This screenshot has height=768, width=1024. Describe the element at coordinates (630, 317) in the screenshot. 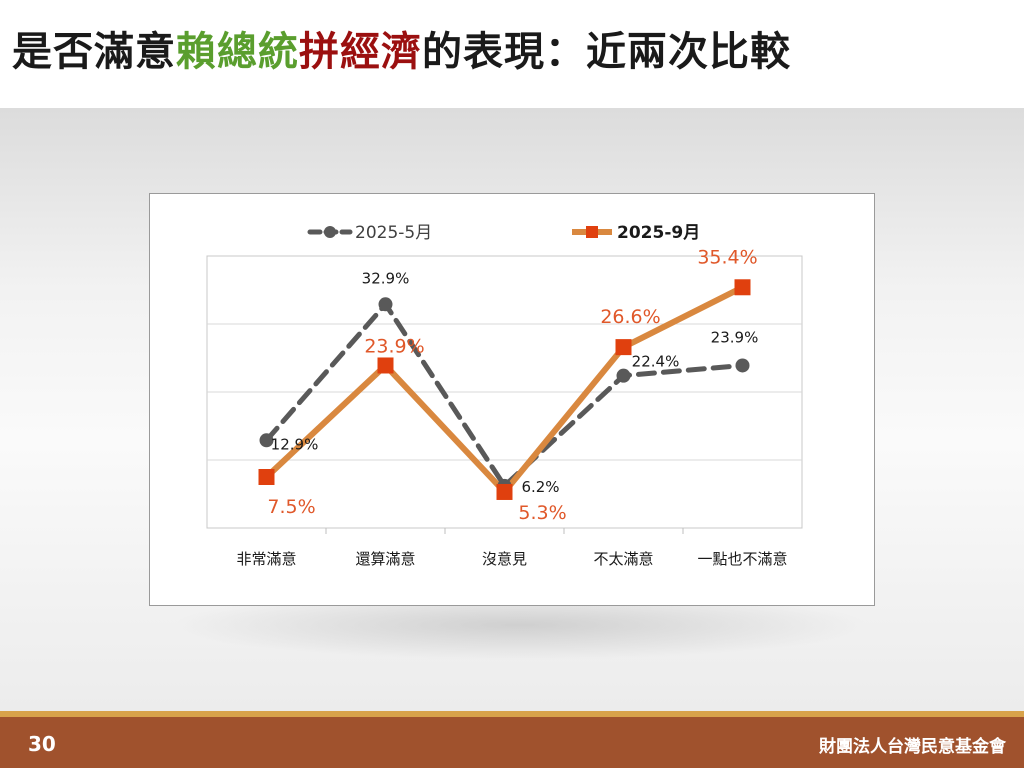

I see `data-label-sep: 26.6%` at that location.